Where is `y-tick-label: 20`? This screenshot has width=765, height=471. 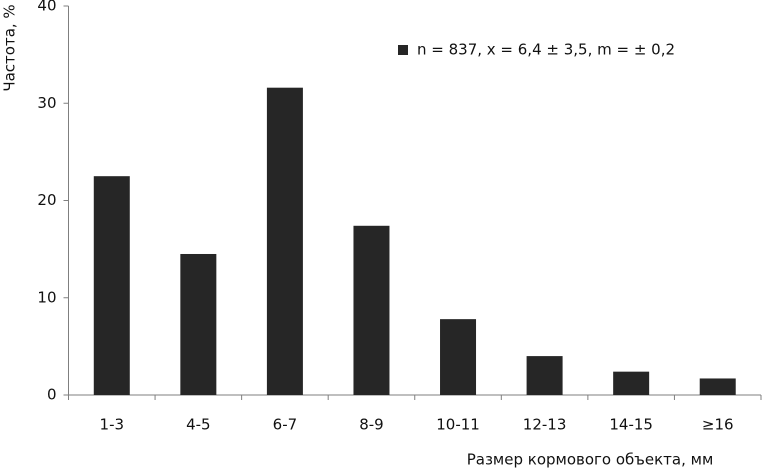
y-tick-label: 20 is located at coordinates (46, 200).